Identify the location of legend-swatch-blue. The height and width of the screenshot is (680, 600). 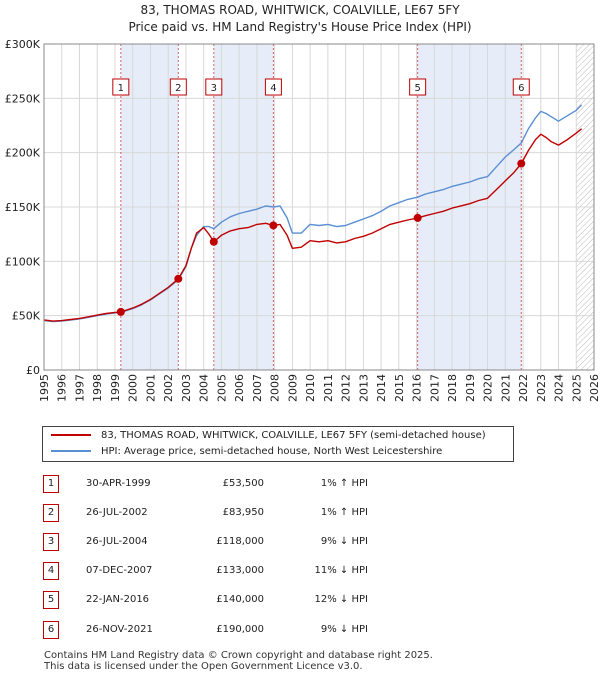
(71, 451).